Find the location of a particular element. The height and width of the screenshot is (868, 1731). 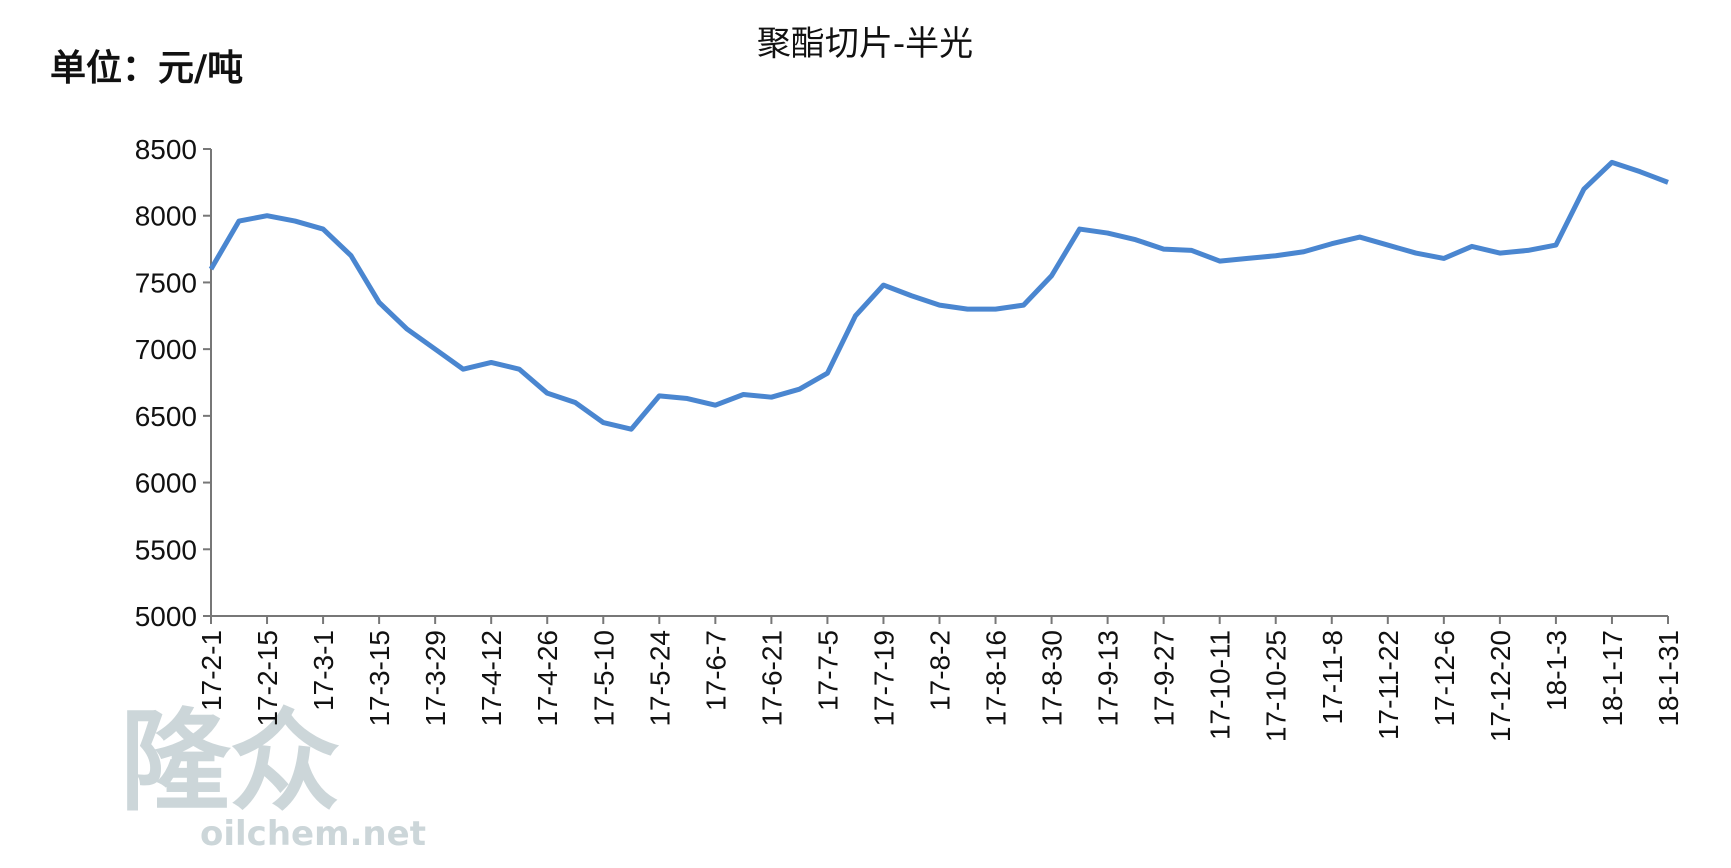

x-tick-label: 17-11-8 is located at coordinates (1332, 677).